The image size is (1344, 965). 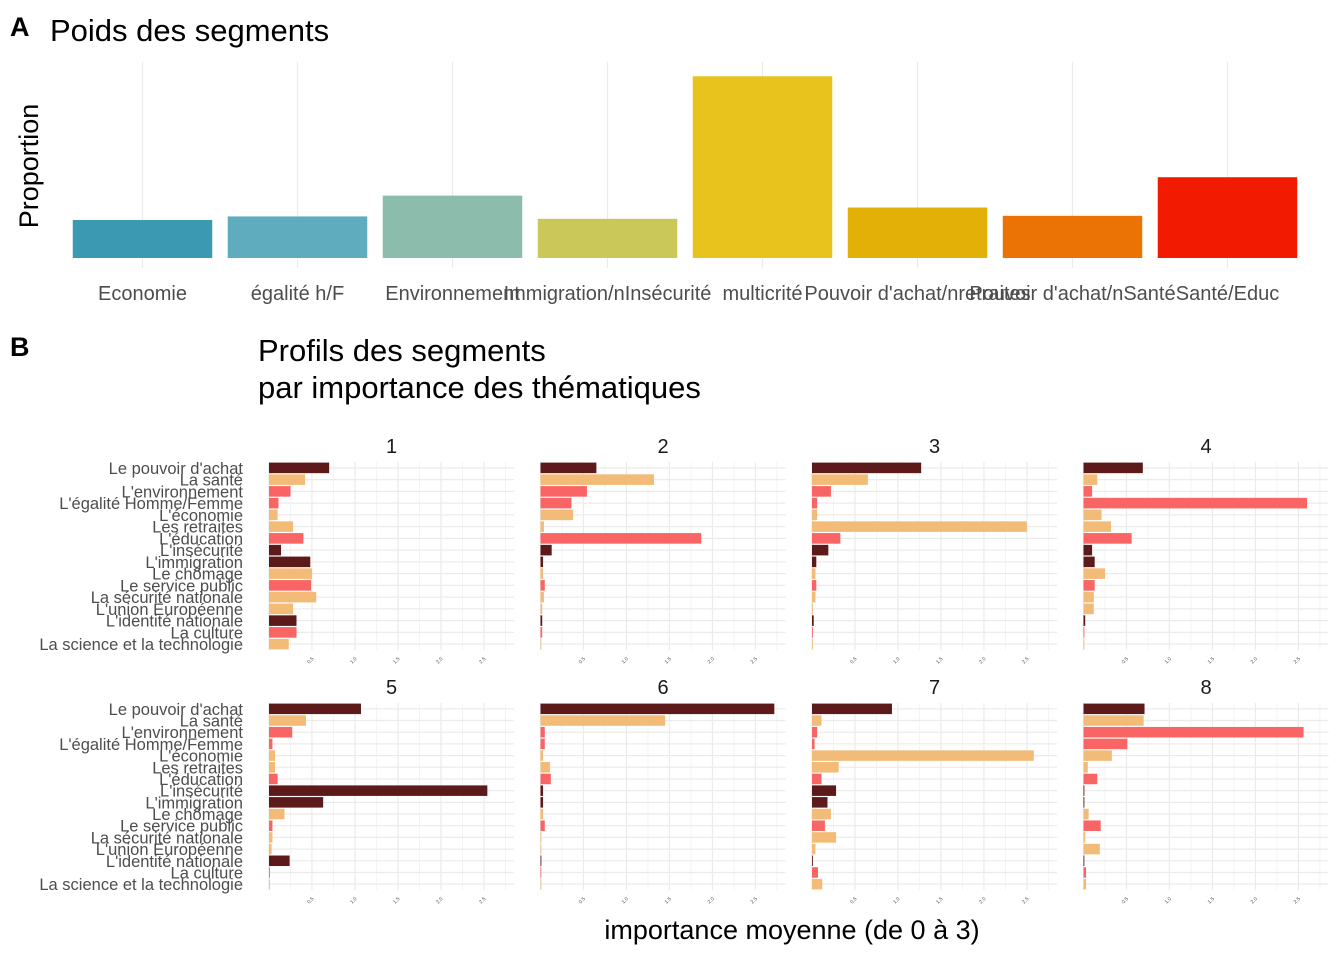 I want to click on facet-strip-label: 6, so click(x=662, y=688).